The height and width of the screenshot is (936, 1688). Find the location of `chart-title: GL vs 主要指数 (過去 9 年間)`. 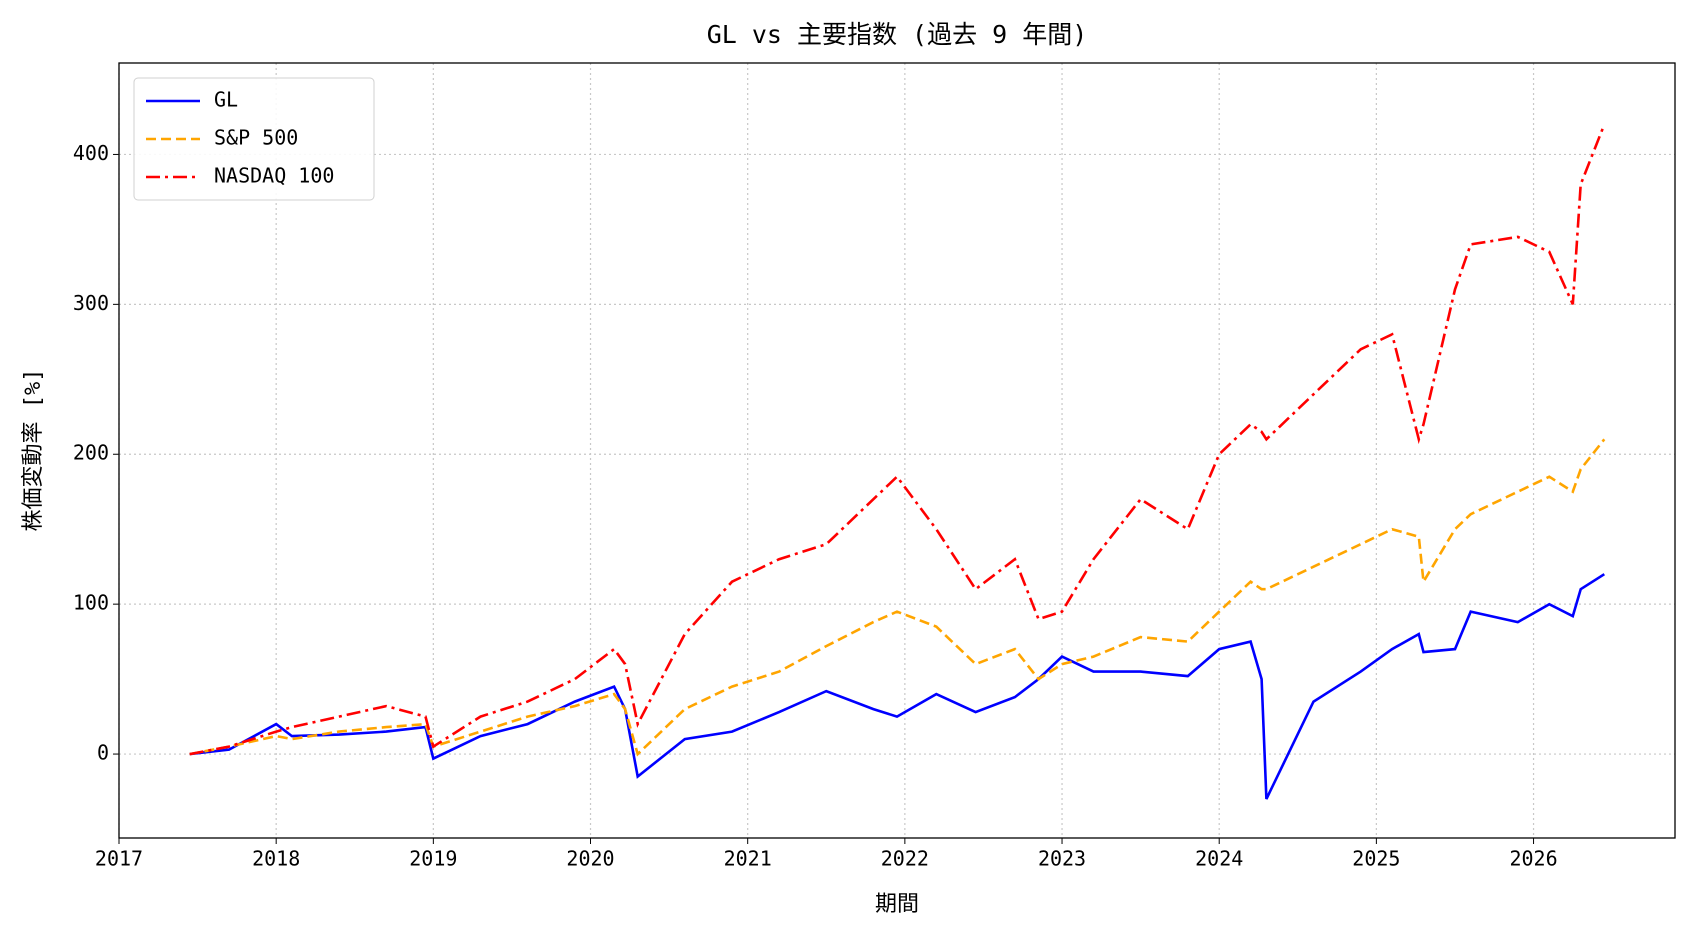

chart-title: GL vs 主要指数 (過去 9 年間) is located at coordinates (897, 34).